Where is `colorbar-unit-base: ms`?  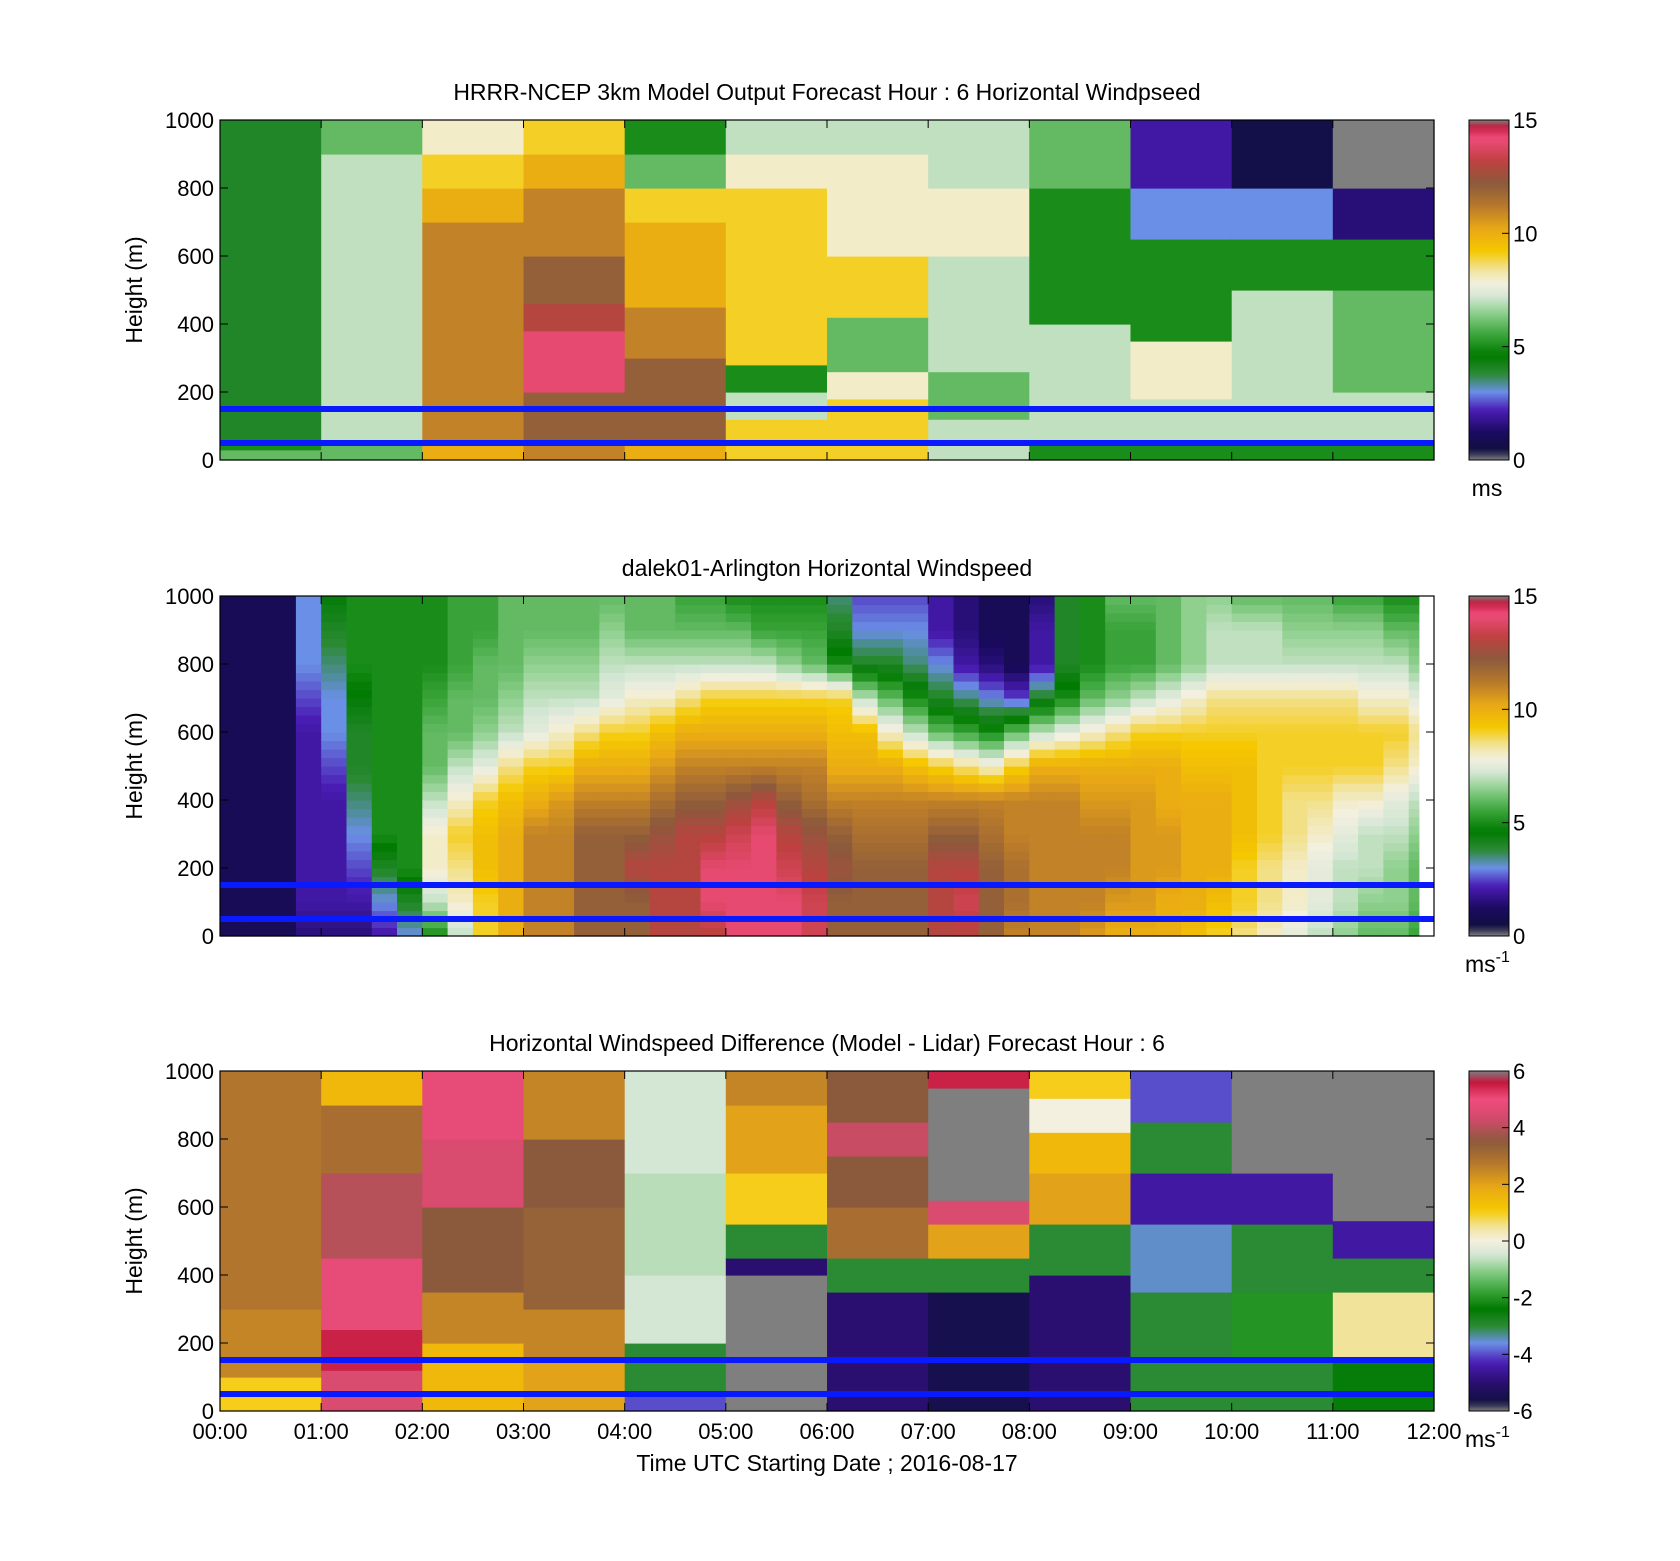
colorbar-unit-base: ms is located at coordinates (1480, 964).